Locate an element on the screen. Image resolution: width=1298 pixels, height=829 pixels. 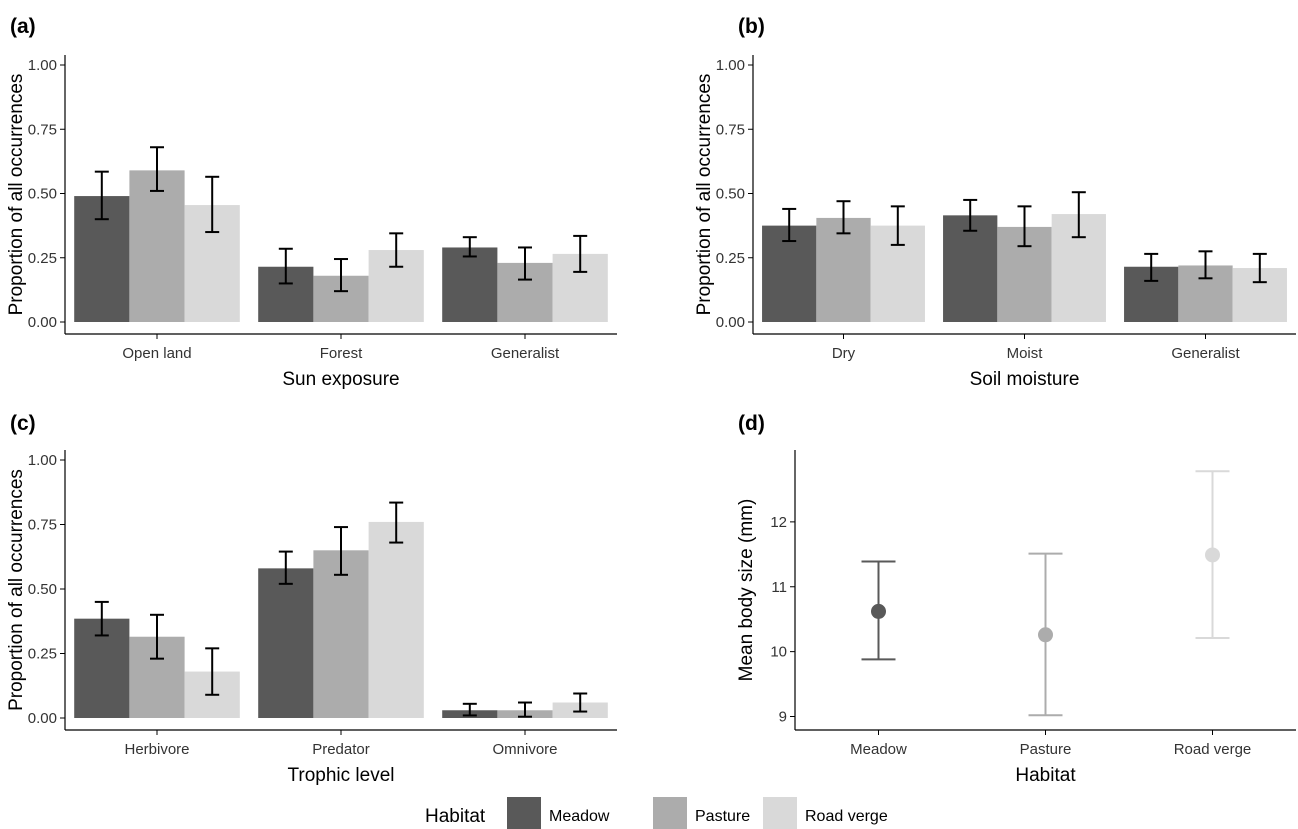
x-tick-label: Forest is located at coordinates (341, 353).